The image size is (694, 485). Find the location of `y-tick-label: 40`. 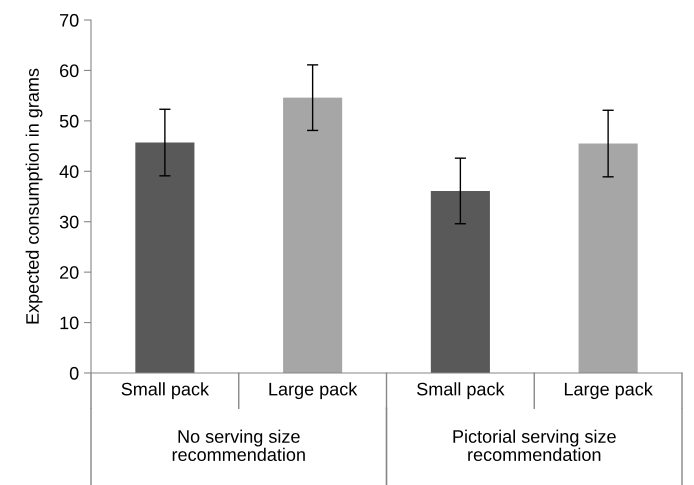

y-tick-label: 40 is located at coordinates (69, 171).